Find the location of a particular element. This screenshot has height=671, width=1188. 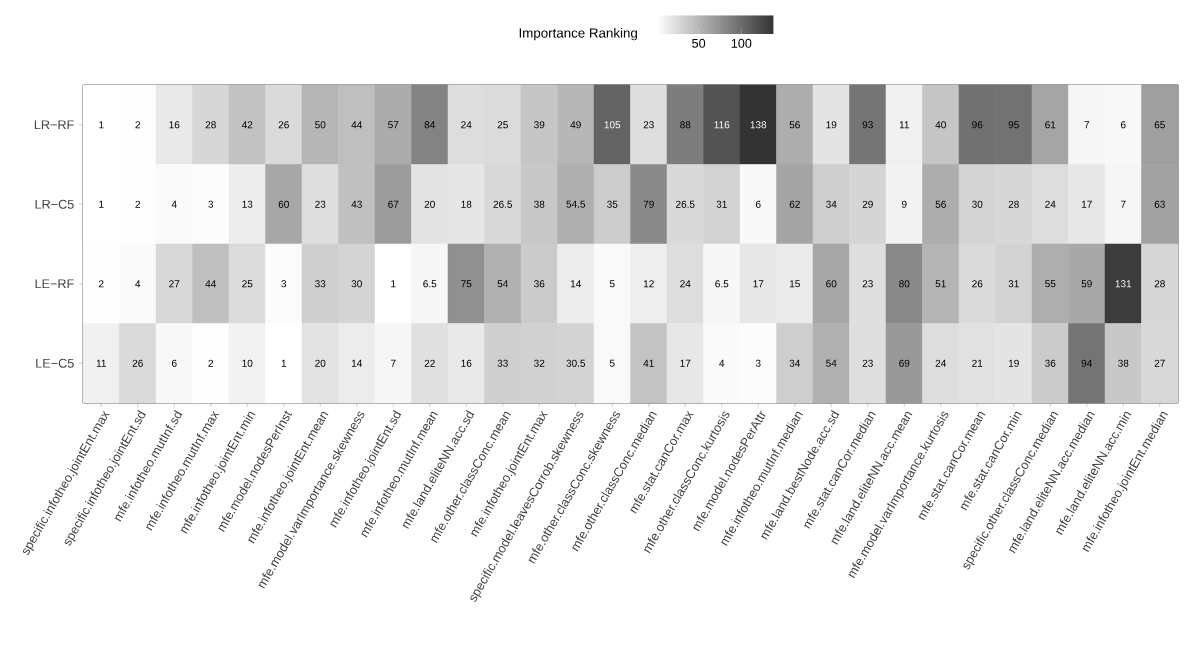

data-label: 67 is located at coordinates (393, 204).